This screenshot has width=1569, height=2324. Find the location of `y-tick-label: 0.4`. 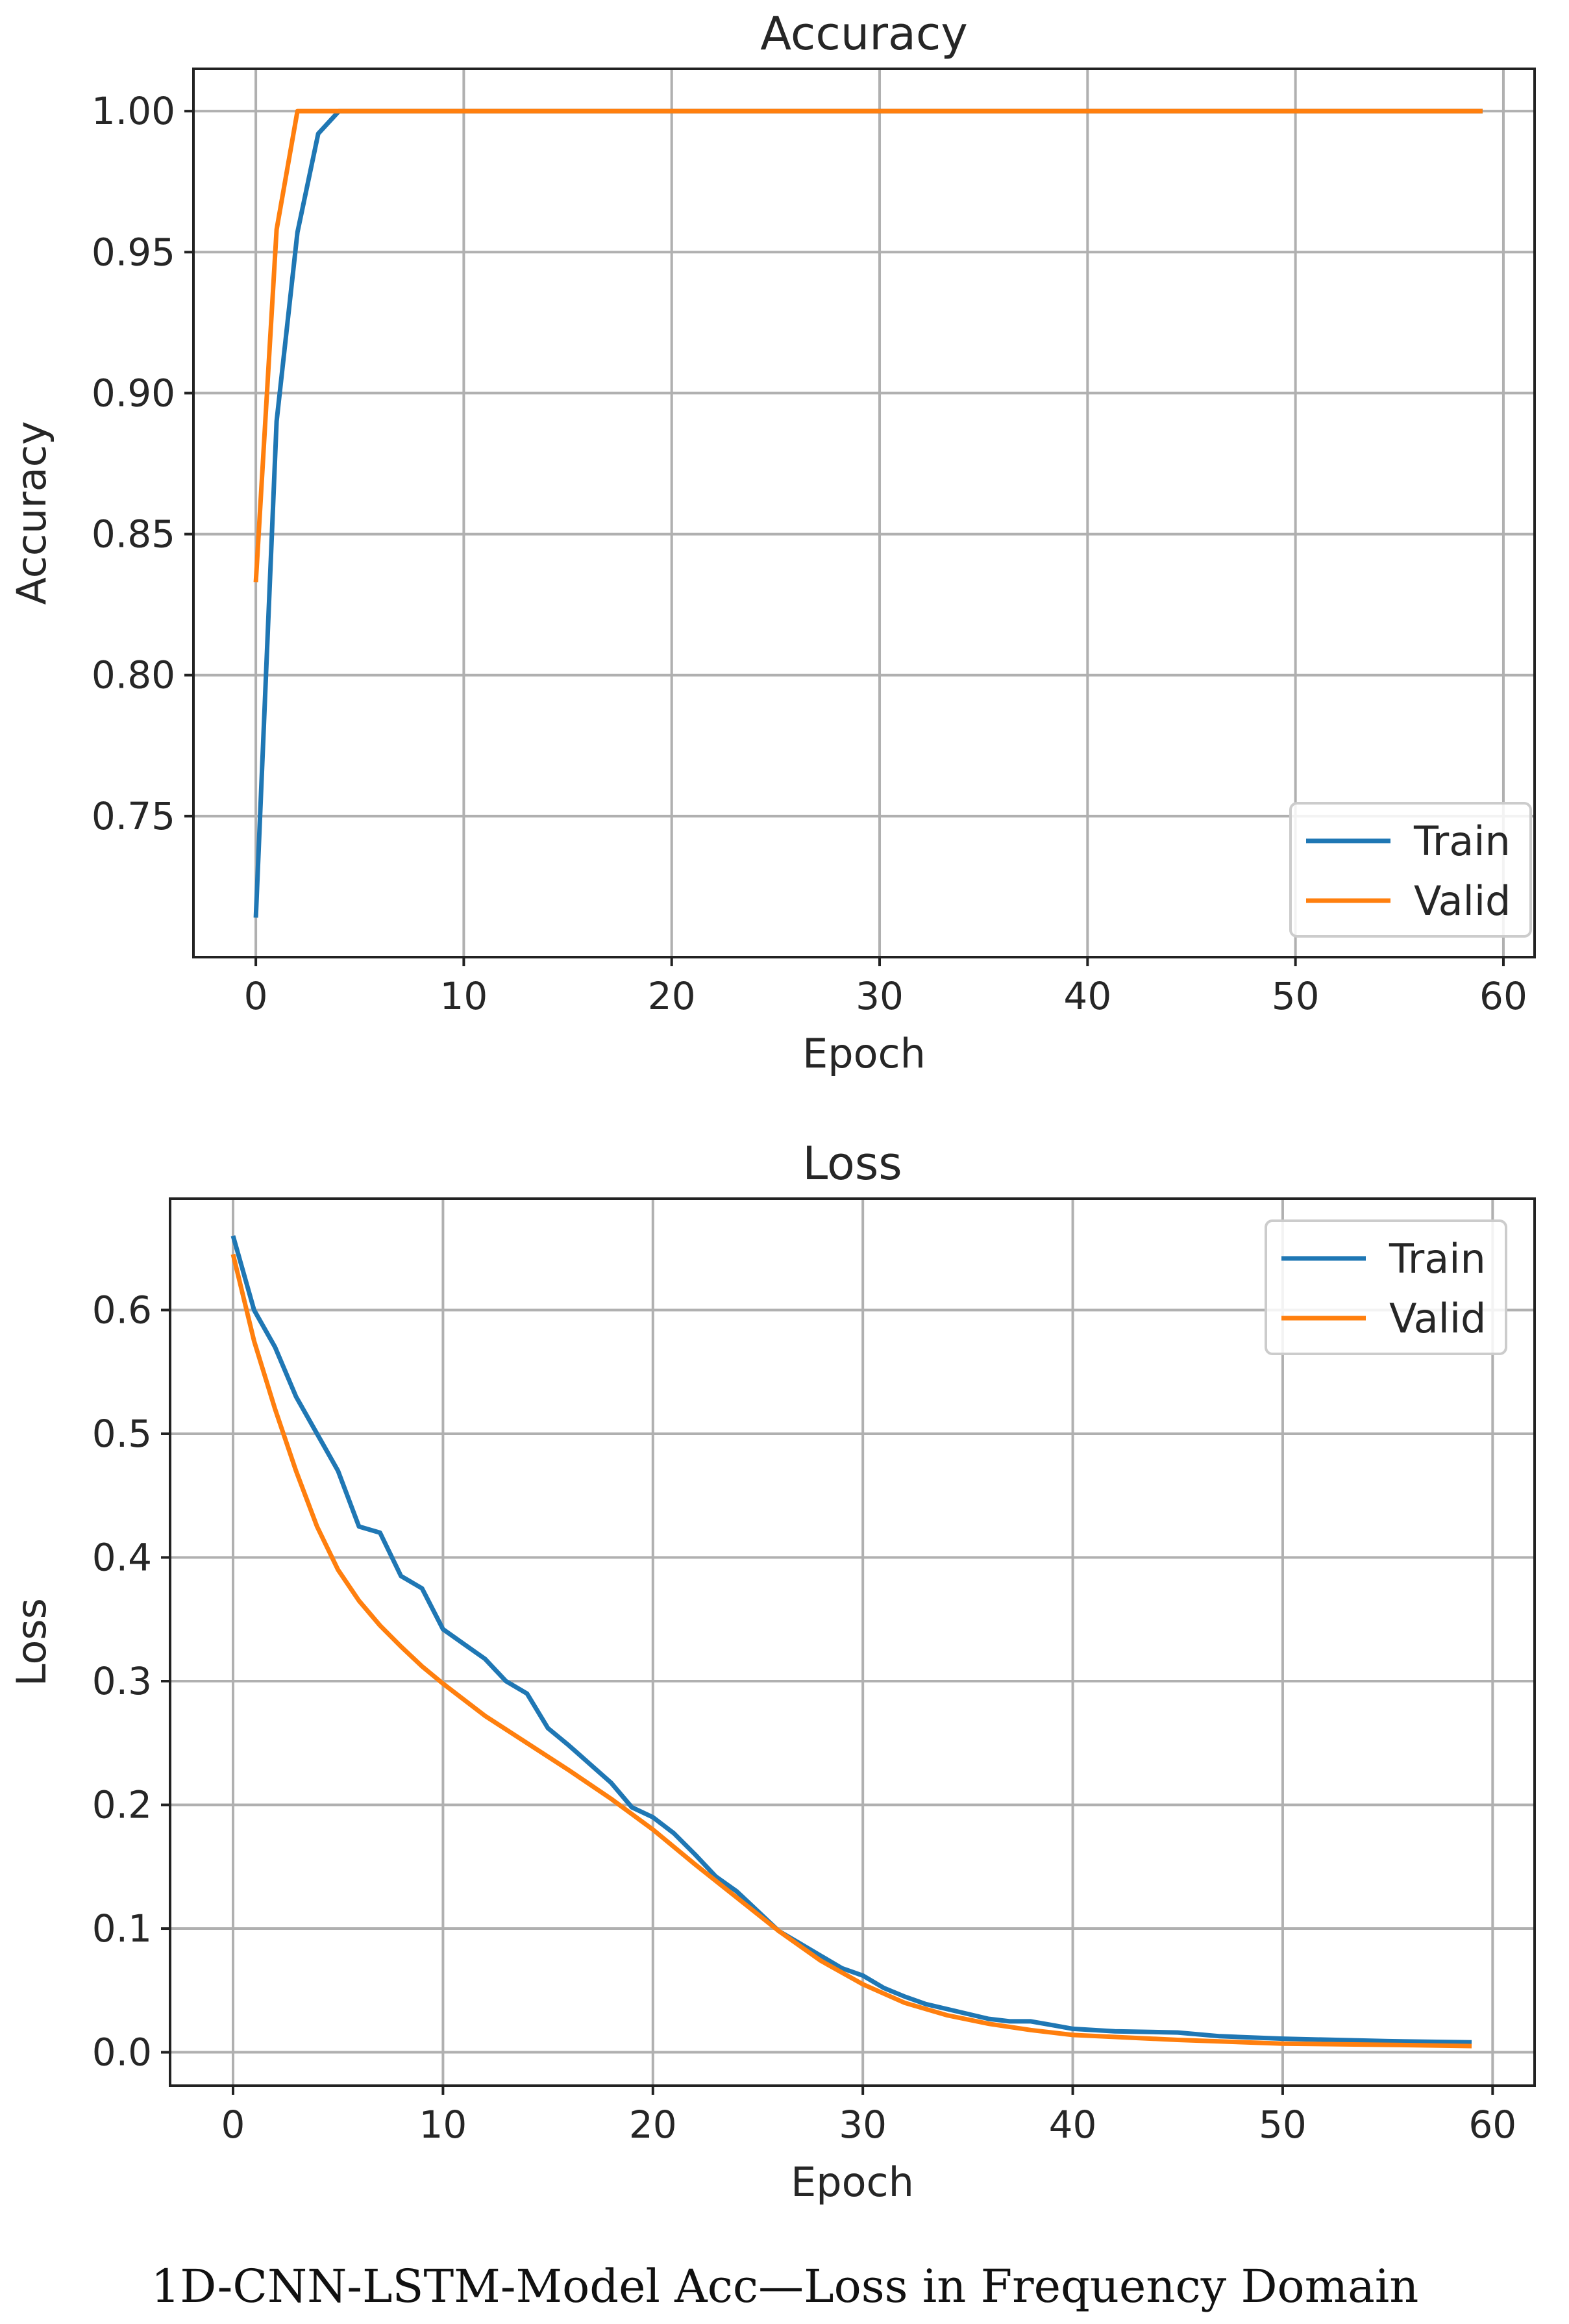

y-tick-label: 0.4 is located at coordinates (122, 1557).